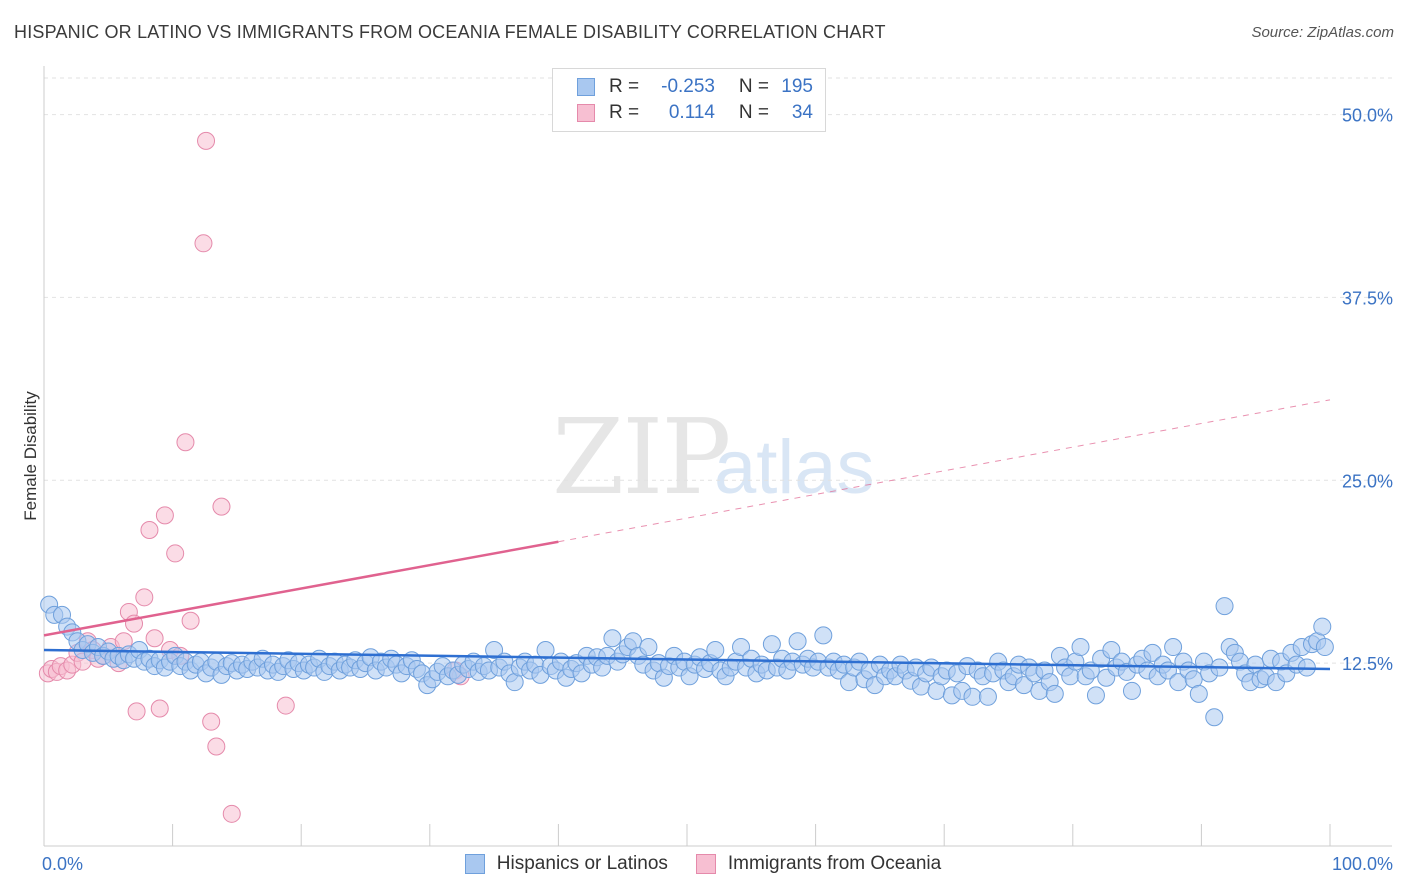 This screenshot has height=892, width=1406. I want to click on legend-item-oceania: Immigrants from Oceania, so click(818, 864).